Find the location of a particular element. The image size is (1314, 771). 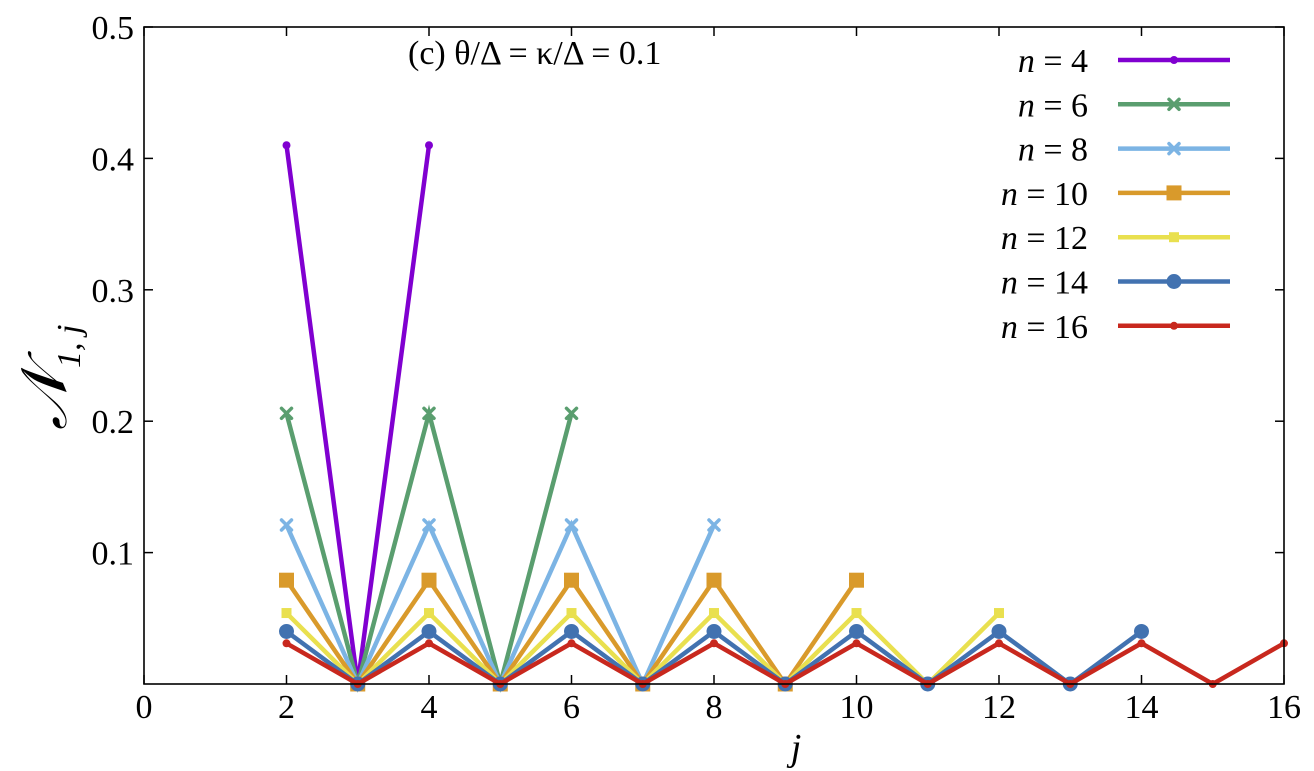

y-tick-label: 0.1 is located at coordinates (113, 554).